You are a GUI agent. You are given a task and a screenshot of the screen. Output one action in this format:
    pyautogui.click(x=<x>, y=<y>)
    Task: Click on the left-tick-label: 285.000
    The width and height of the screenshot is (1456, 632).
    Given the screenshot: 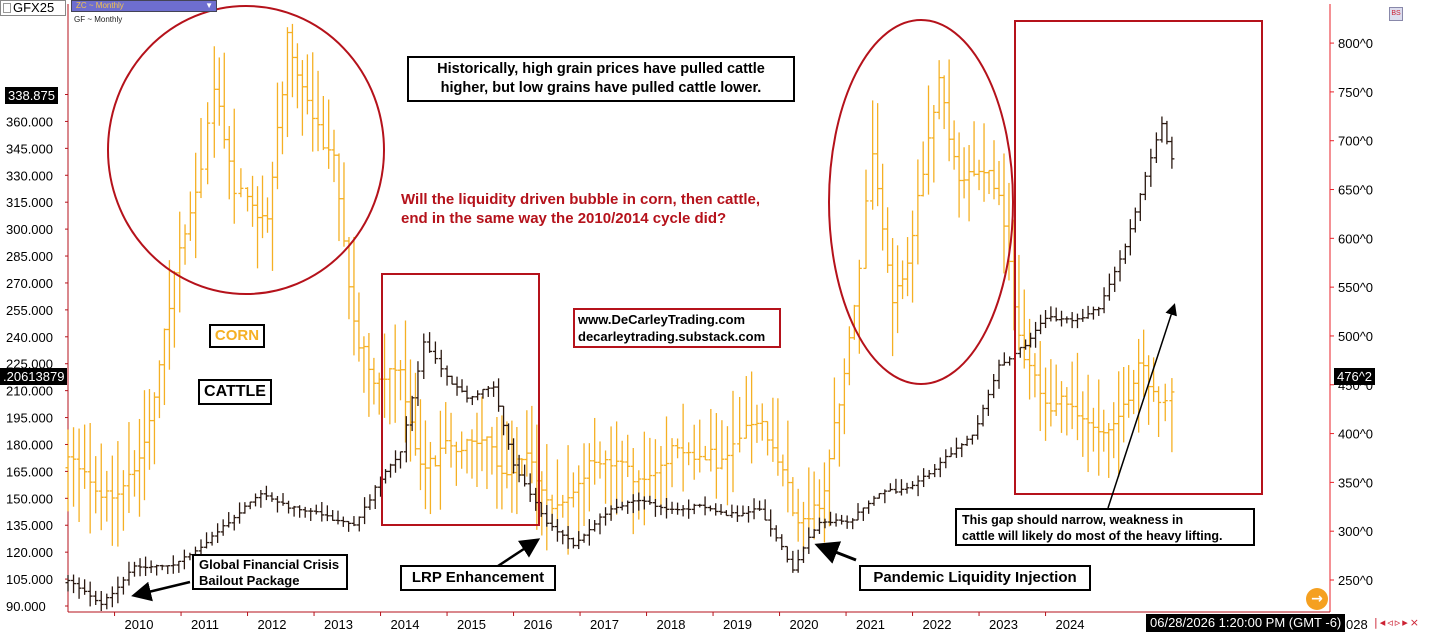 What is the action you would take?
    pyautogui.click(x=29, y=256)
    